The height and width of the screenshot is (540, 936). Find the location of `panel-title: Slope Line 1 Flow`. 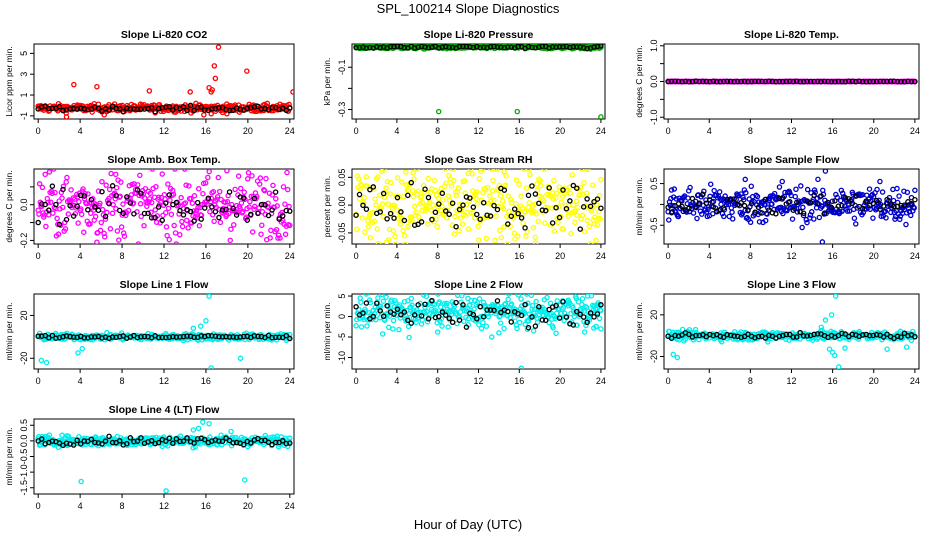

panel-title: Slope Line 1 Flow is located at coordinates (165, 285).